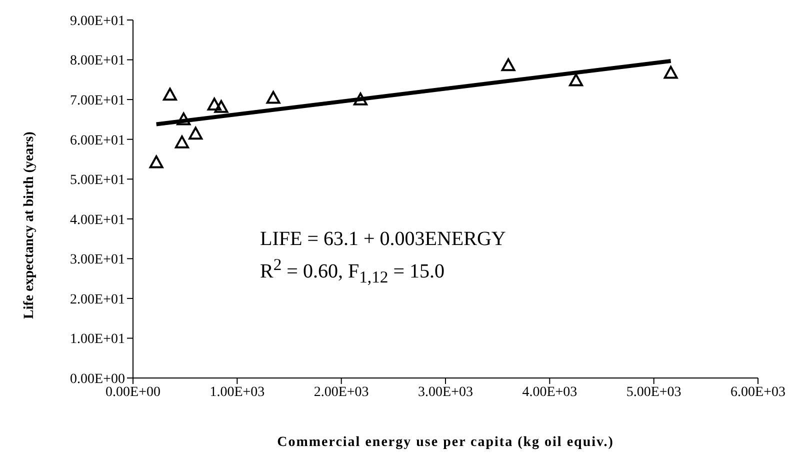 This screenshot has width=803, height=462. Describe the element at coordinates (237, 392) in the screenshot. I see `x-tick-label: 1.00E+03` at that location.